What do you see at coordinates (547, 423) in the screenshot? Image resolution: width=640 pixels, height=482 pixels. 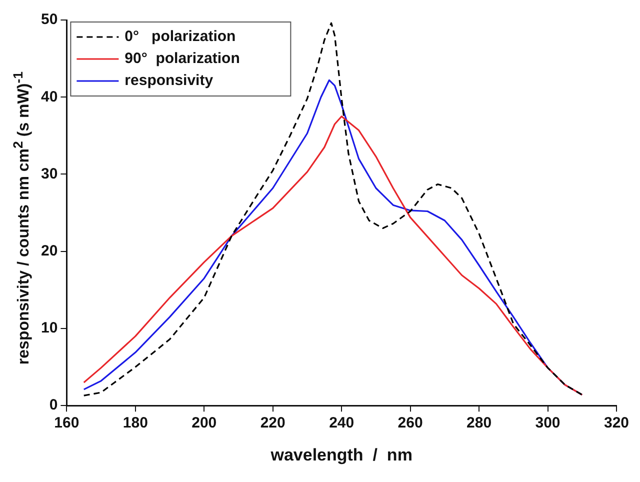 I see `x-tick-label: 300` at bounding box center [547, 423].